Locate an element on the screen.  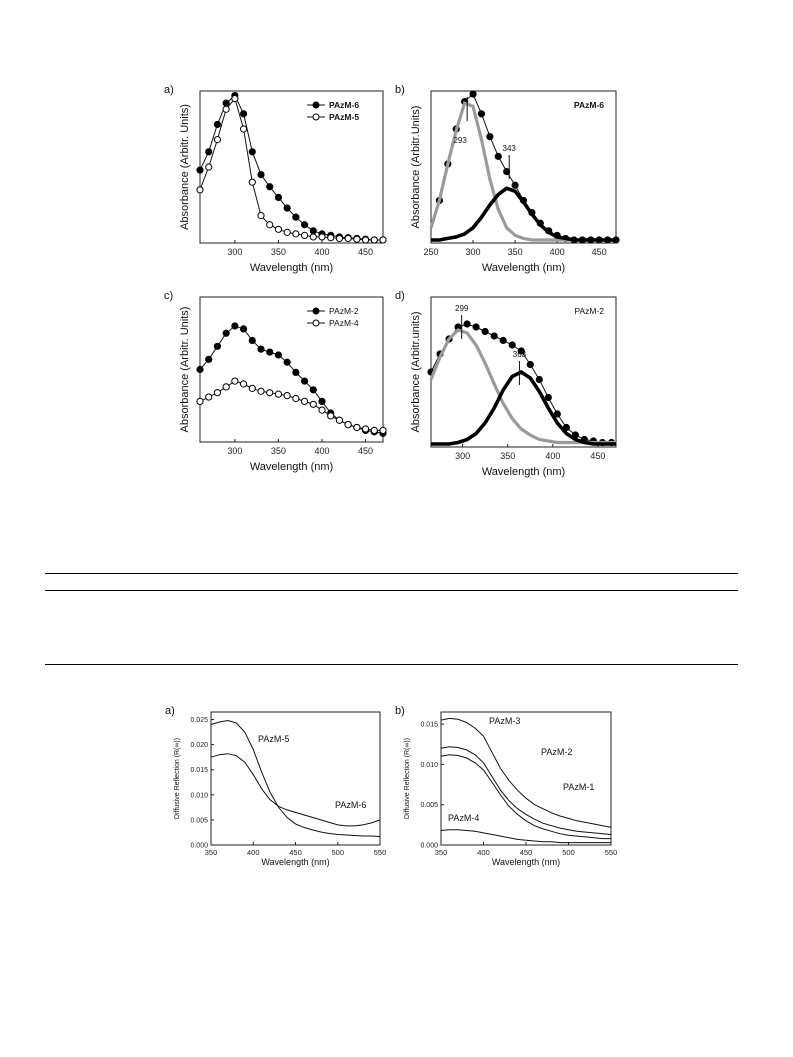
panel-label: b) is located at coordinates (400, 711).